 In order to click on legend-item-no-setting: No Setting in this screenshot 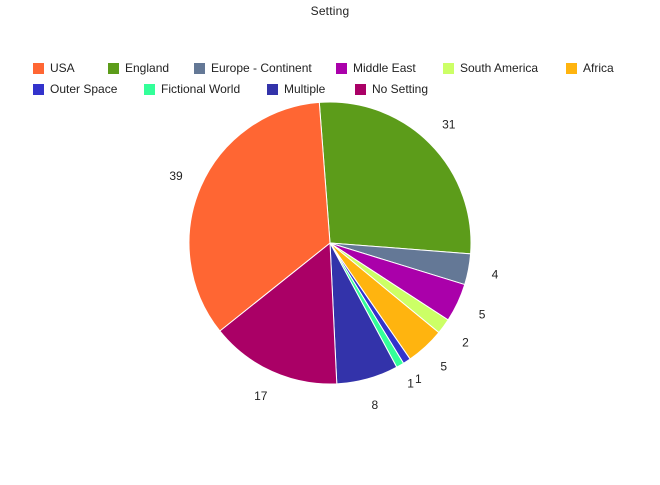, I will do `click(391, 89)`.